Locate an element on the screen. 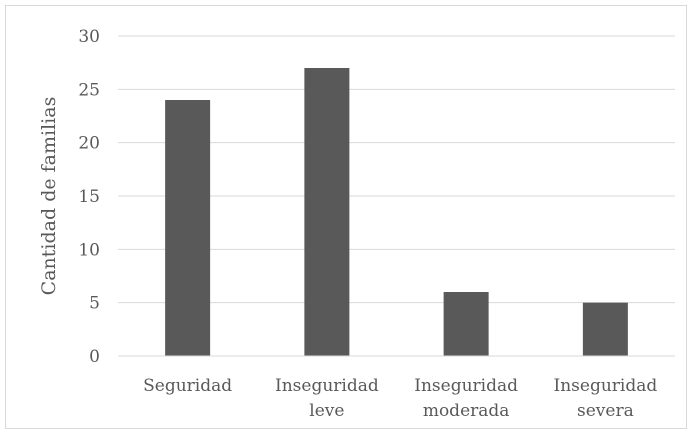 The width and height of the screenshot is (692, 434). y-tick-label: 10 is located at coordinates (89, 250).